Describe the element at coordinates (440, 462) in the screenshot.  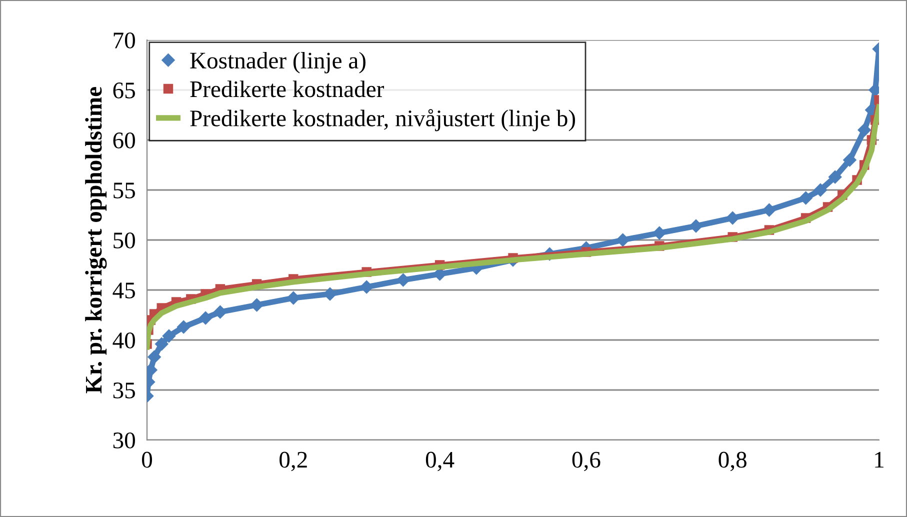
I see `x-tick-label: 0,4` at that location.